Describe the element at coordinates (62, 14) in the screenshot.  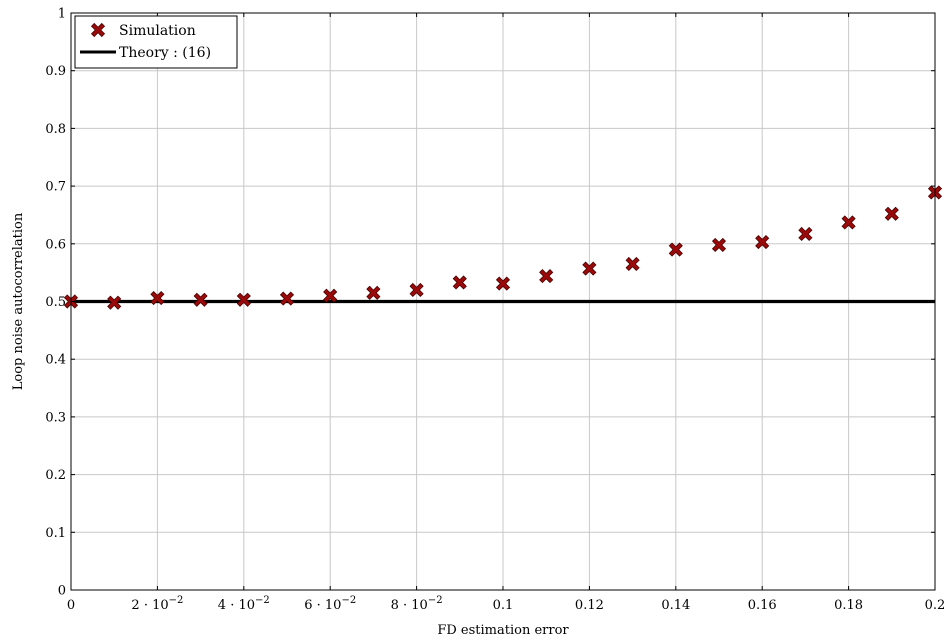
I see `y-tick-label: 1` at that location.